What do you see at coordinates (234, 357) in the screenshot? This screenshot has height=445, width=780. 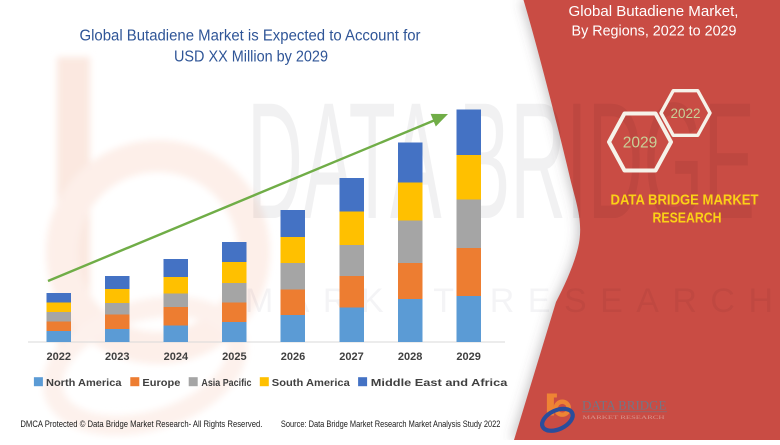 I see `svg-text: 2025` at bounding box center [234, 357].